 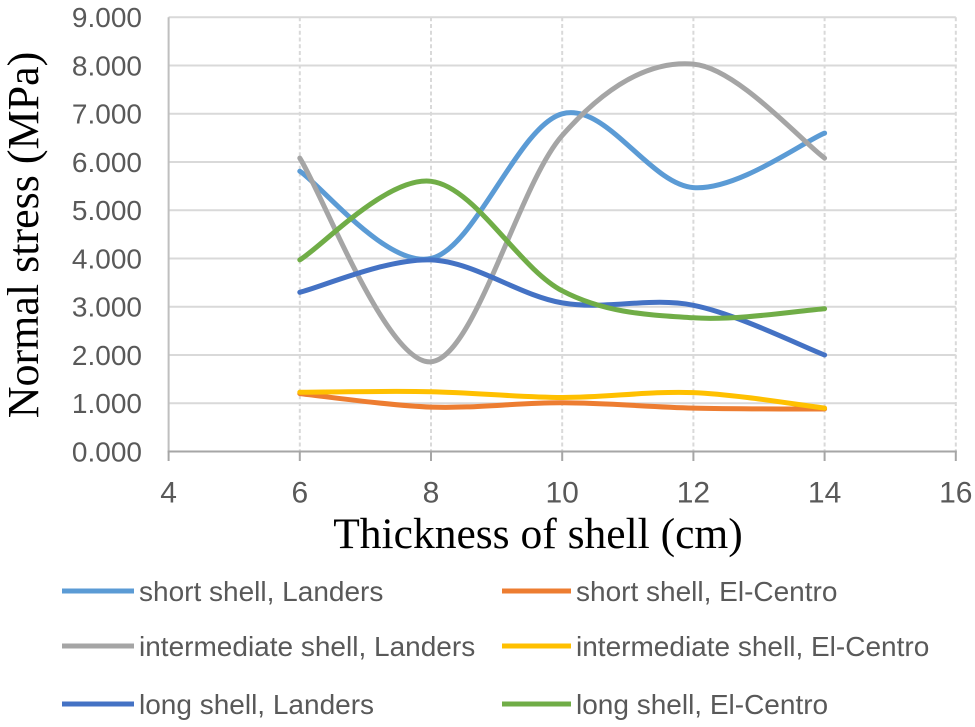 What do you see at coordinates (706, 591) in the screenshot?
I see `svg-text: short shell, El-Centro` at bounding box center [706, 591].